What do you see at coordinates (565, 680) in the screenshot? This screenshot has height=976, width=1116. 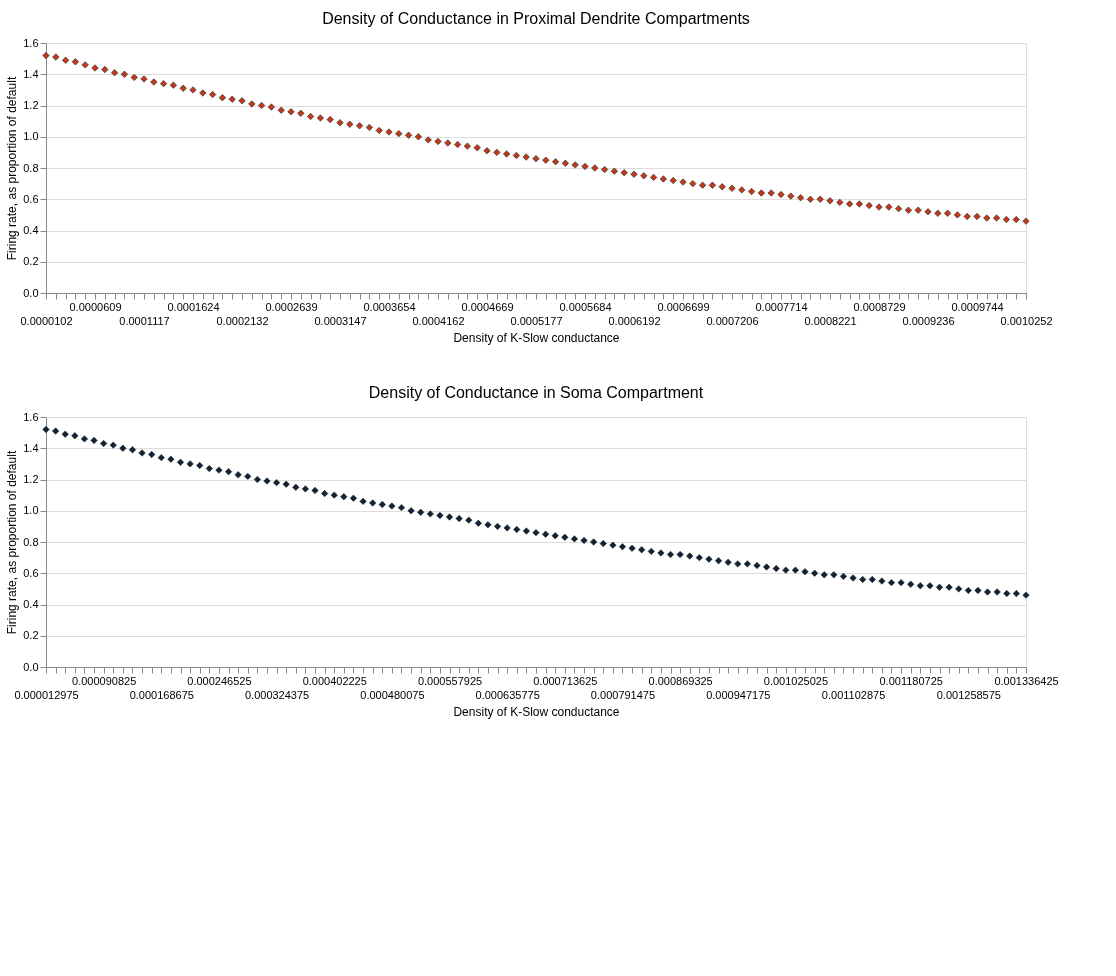 I see `x-tick-label: 0.000713625` at bounding box center [565, 680].